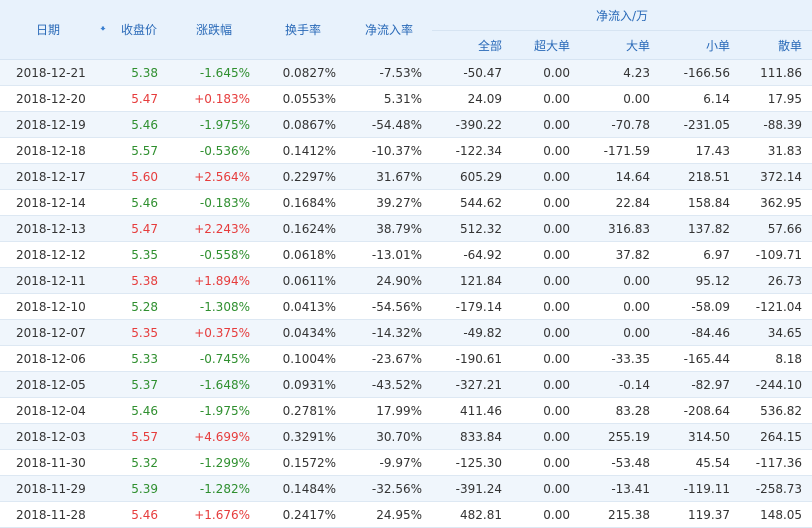 This screenshot has width=812, height=528. What do you see at coordinates (776, 384) in the screenshot?
I see `net-retail-cell: -244.10` at bounding box center [776, 384].